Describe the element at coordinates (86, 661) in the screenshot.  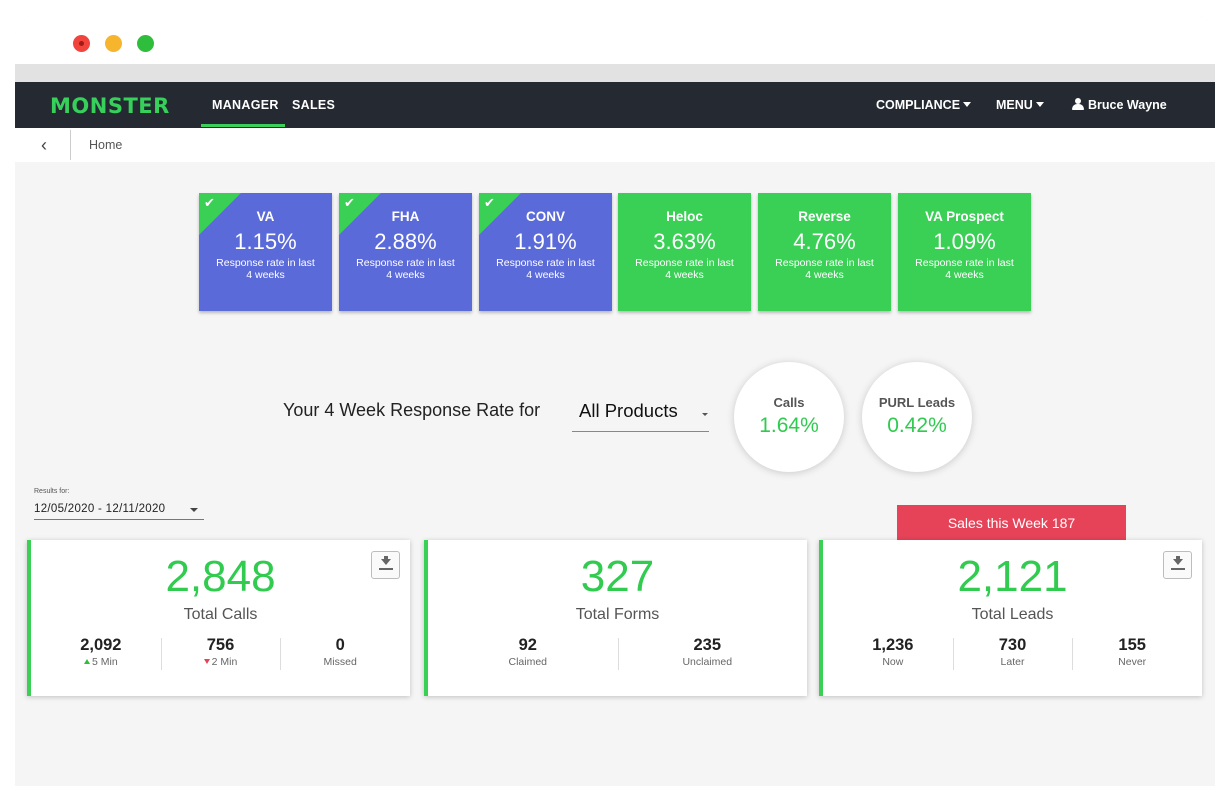
I see `trend-up-icon` at that location.